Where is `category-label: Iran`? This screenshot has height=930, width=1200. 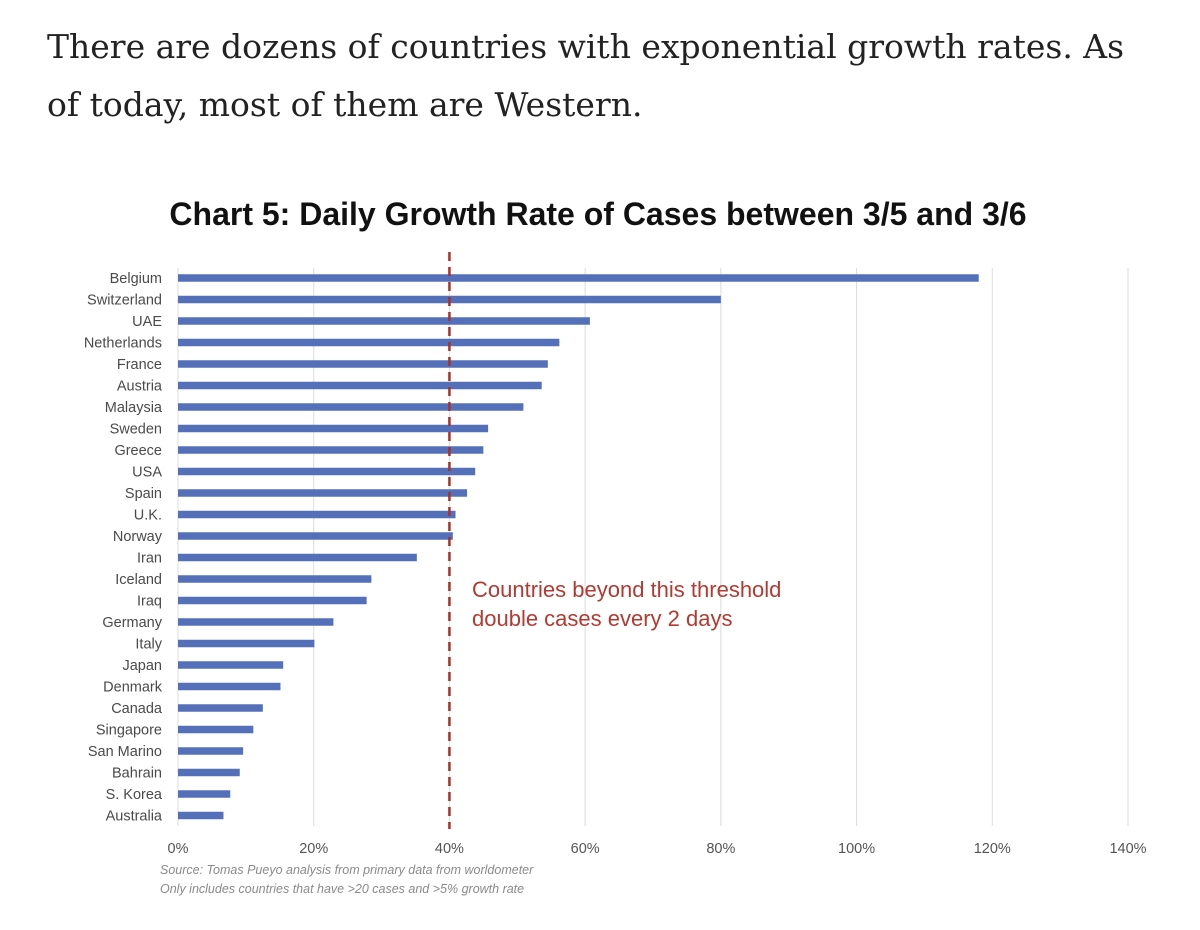 category-label: Iran is located at coordinates (149, 559).